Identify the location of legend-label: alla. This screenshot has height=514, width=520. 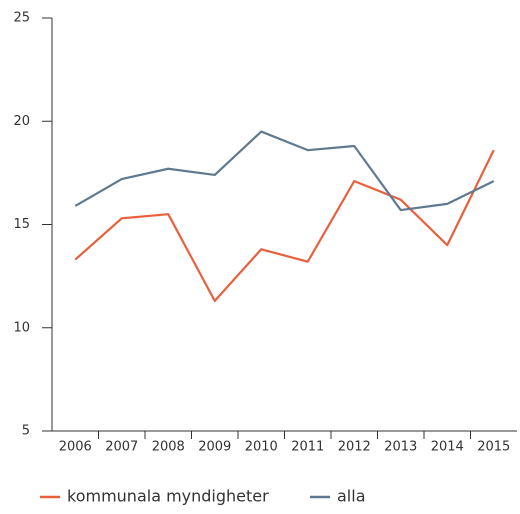
(351, 496).